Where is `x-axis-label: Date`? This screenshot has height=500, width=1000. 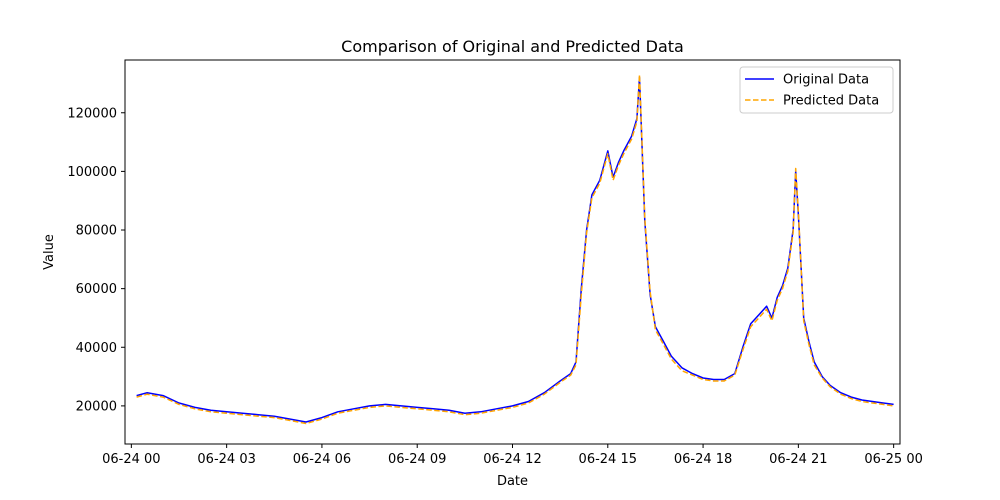
x-axis-label: Date is located at coordinates (512, 481).